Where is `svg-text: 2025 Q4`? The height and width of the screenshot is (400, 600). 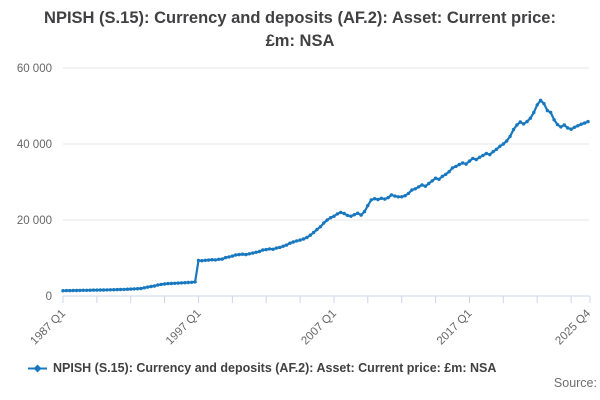 svg-text: 2025 Q4 is located at coordinates (573, 327).